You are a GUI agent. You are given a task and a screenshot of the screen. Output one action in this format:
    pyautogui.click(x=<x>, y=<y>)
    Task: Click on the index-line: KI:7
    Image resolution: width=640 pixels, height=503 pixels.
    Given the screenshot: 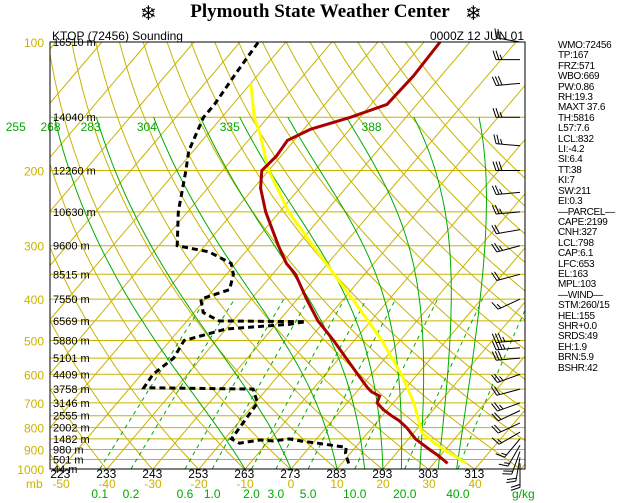 What is the action you would take?
    pyautogui.click(x=566, y=181)
    